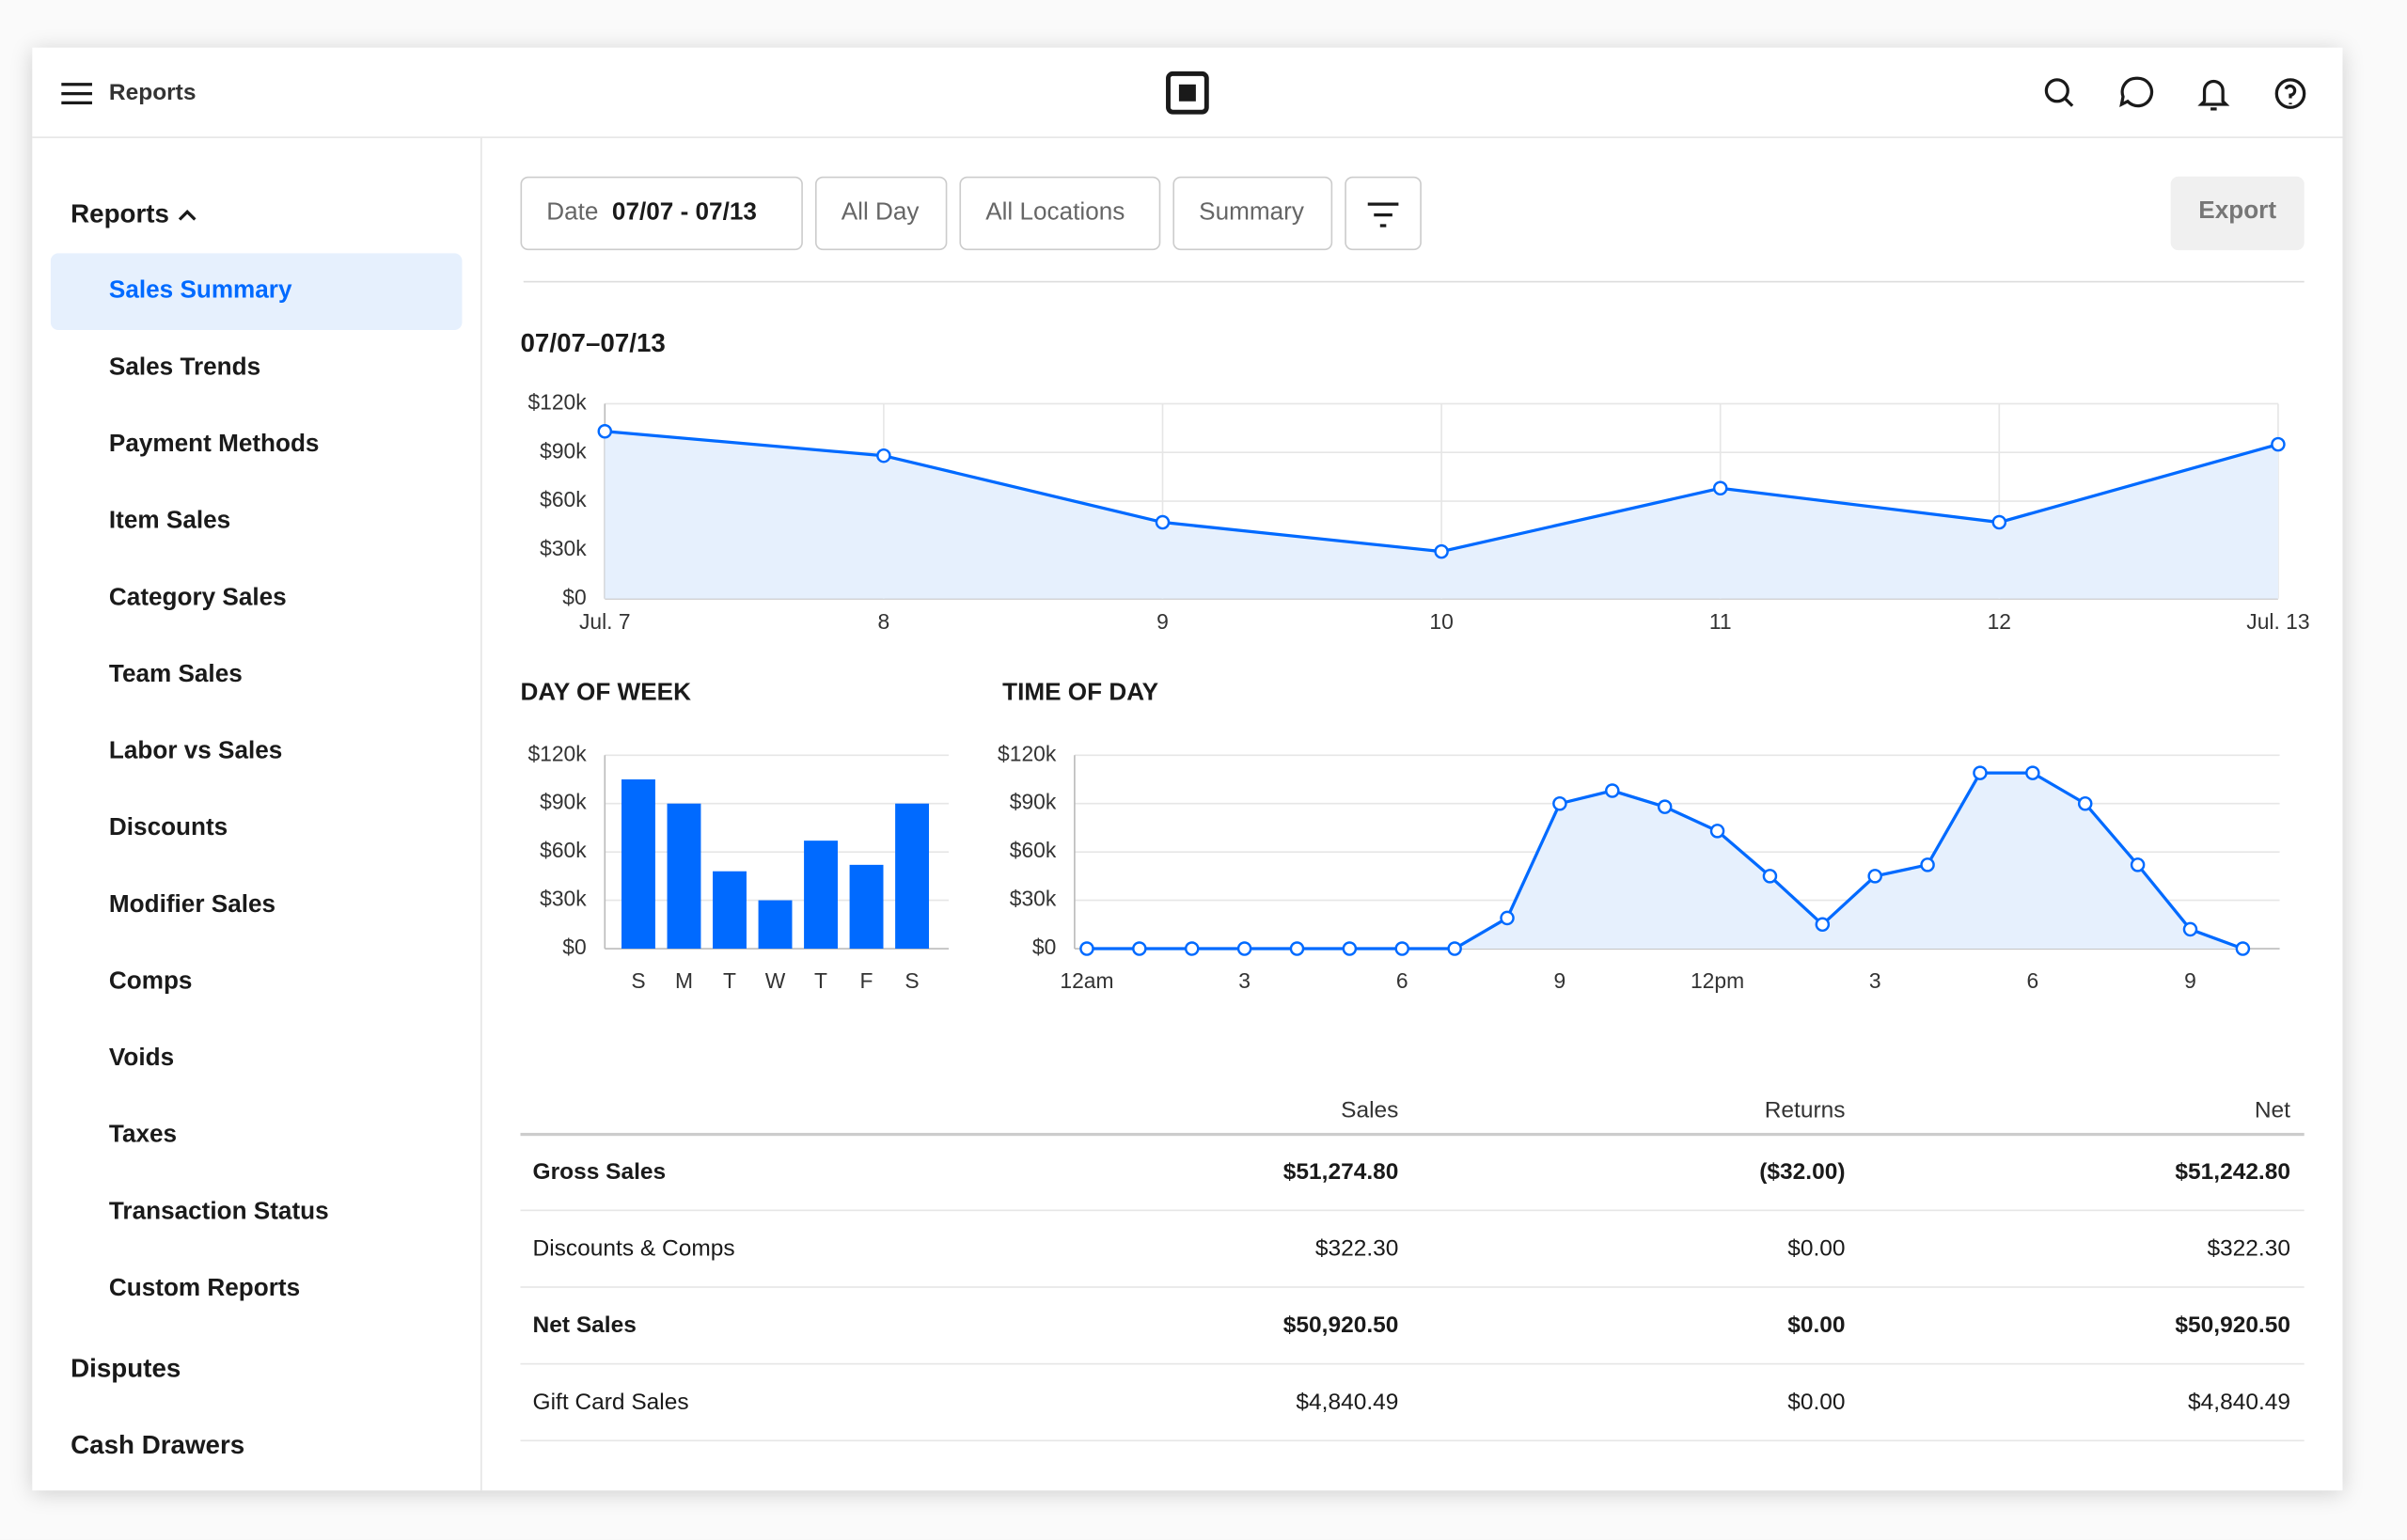 The height and width of the screenshot is (1540, 2407). What do you see at coordinates (1412, 1134) in the screenshot?
I see `header-rule` at bounding box center [1412, 1134].